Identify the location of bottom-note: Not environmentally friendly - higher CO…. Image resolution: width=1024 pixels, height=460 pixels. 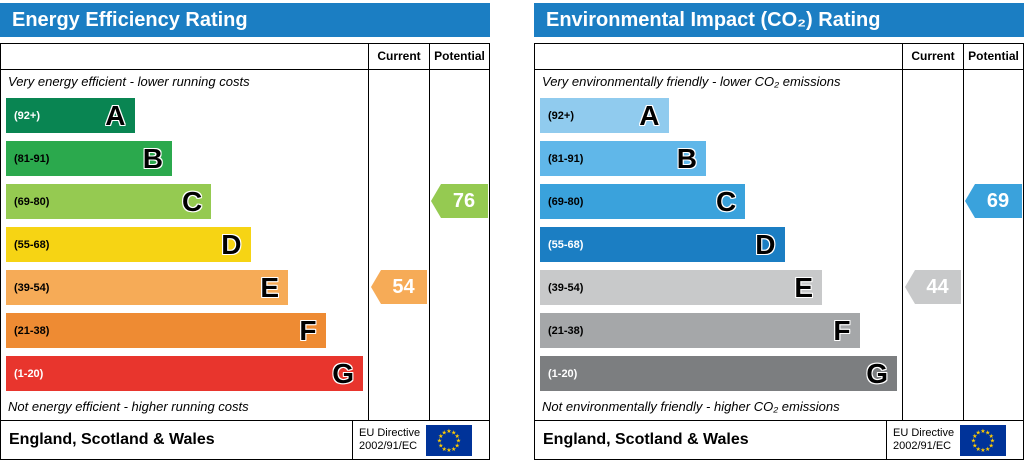
(691, 406).